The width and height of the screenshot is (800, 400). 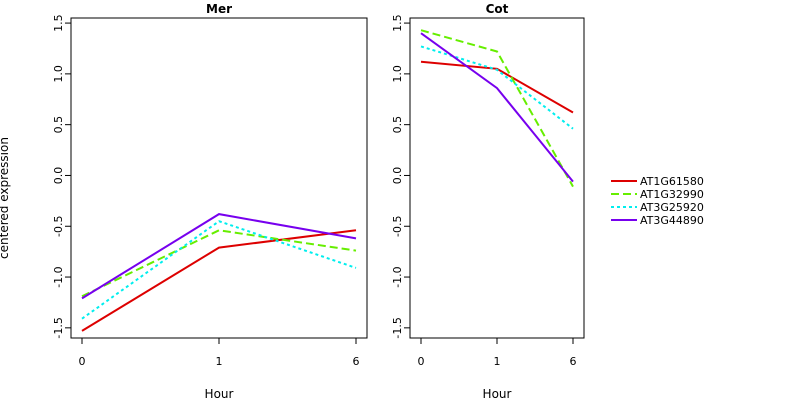 What do you see at coordinates (672, 181) in the screenshot?
I see `legend-label: AT1G61580` at bounding box center [672, 181].